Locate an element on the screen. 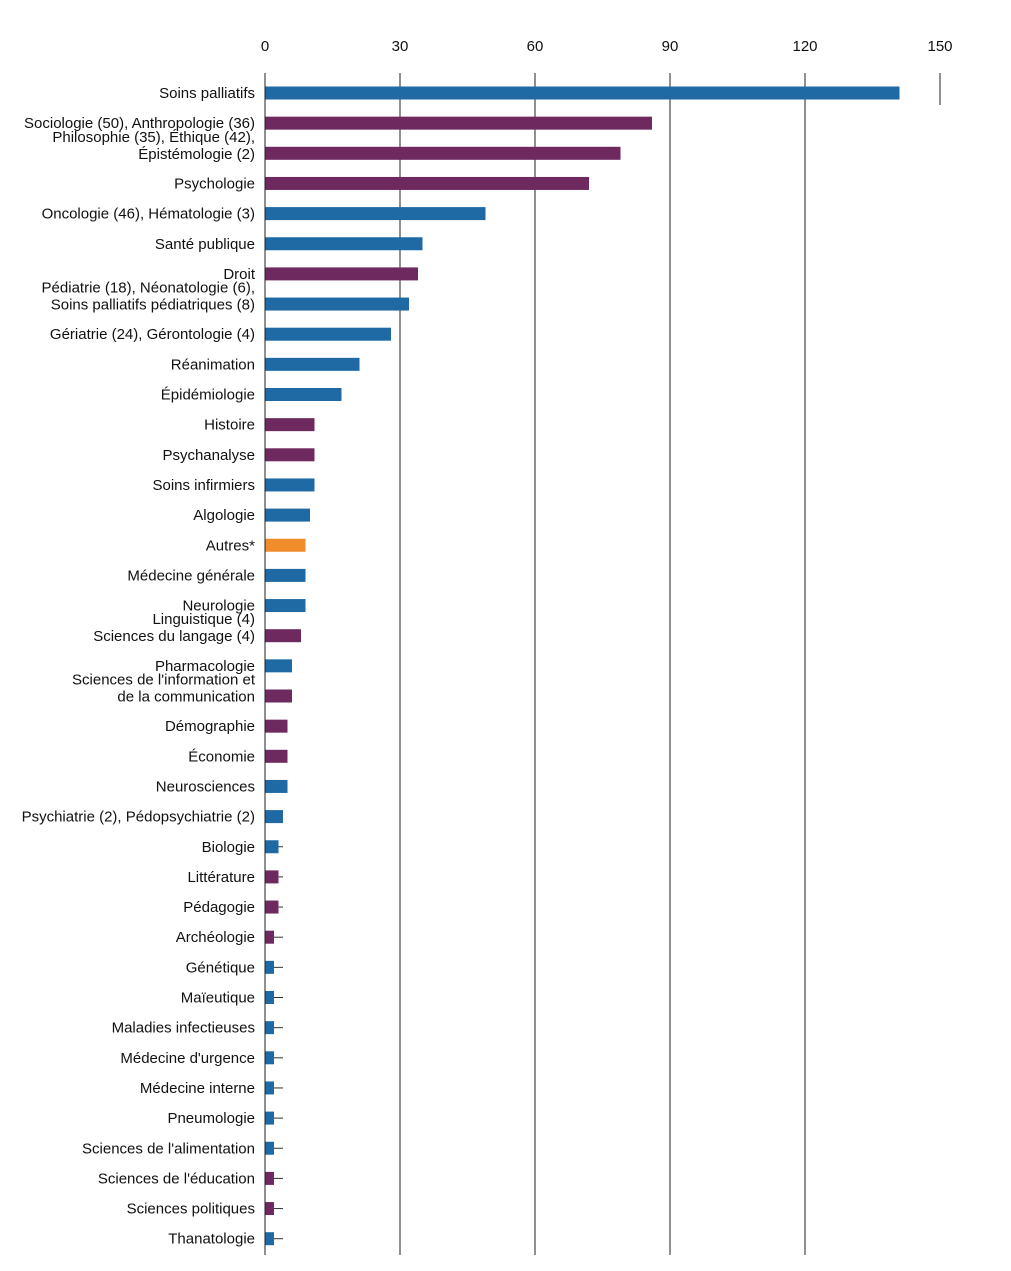  category-label: Médecine générale is located at coordinates (191, 575).